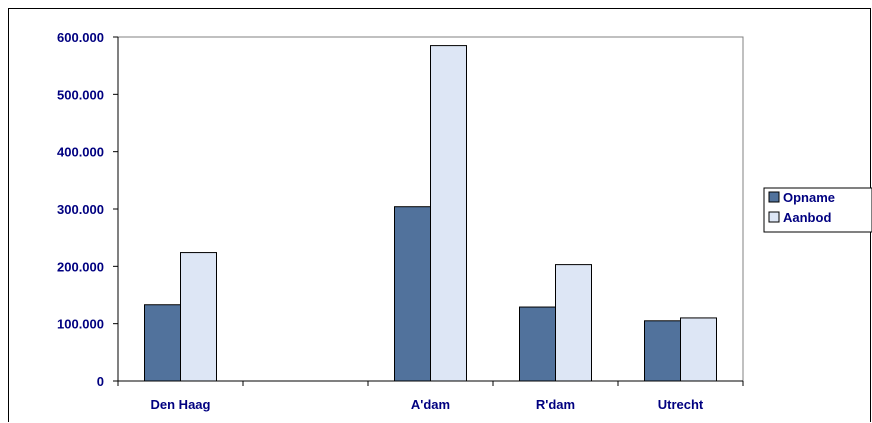  What do you see at coordinates (100, 381) in the screenshot?
I see `y-tick-label: 0` at bounding box center [100, 381].